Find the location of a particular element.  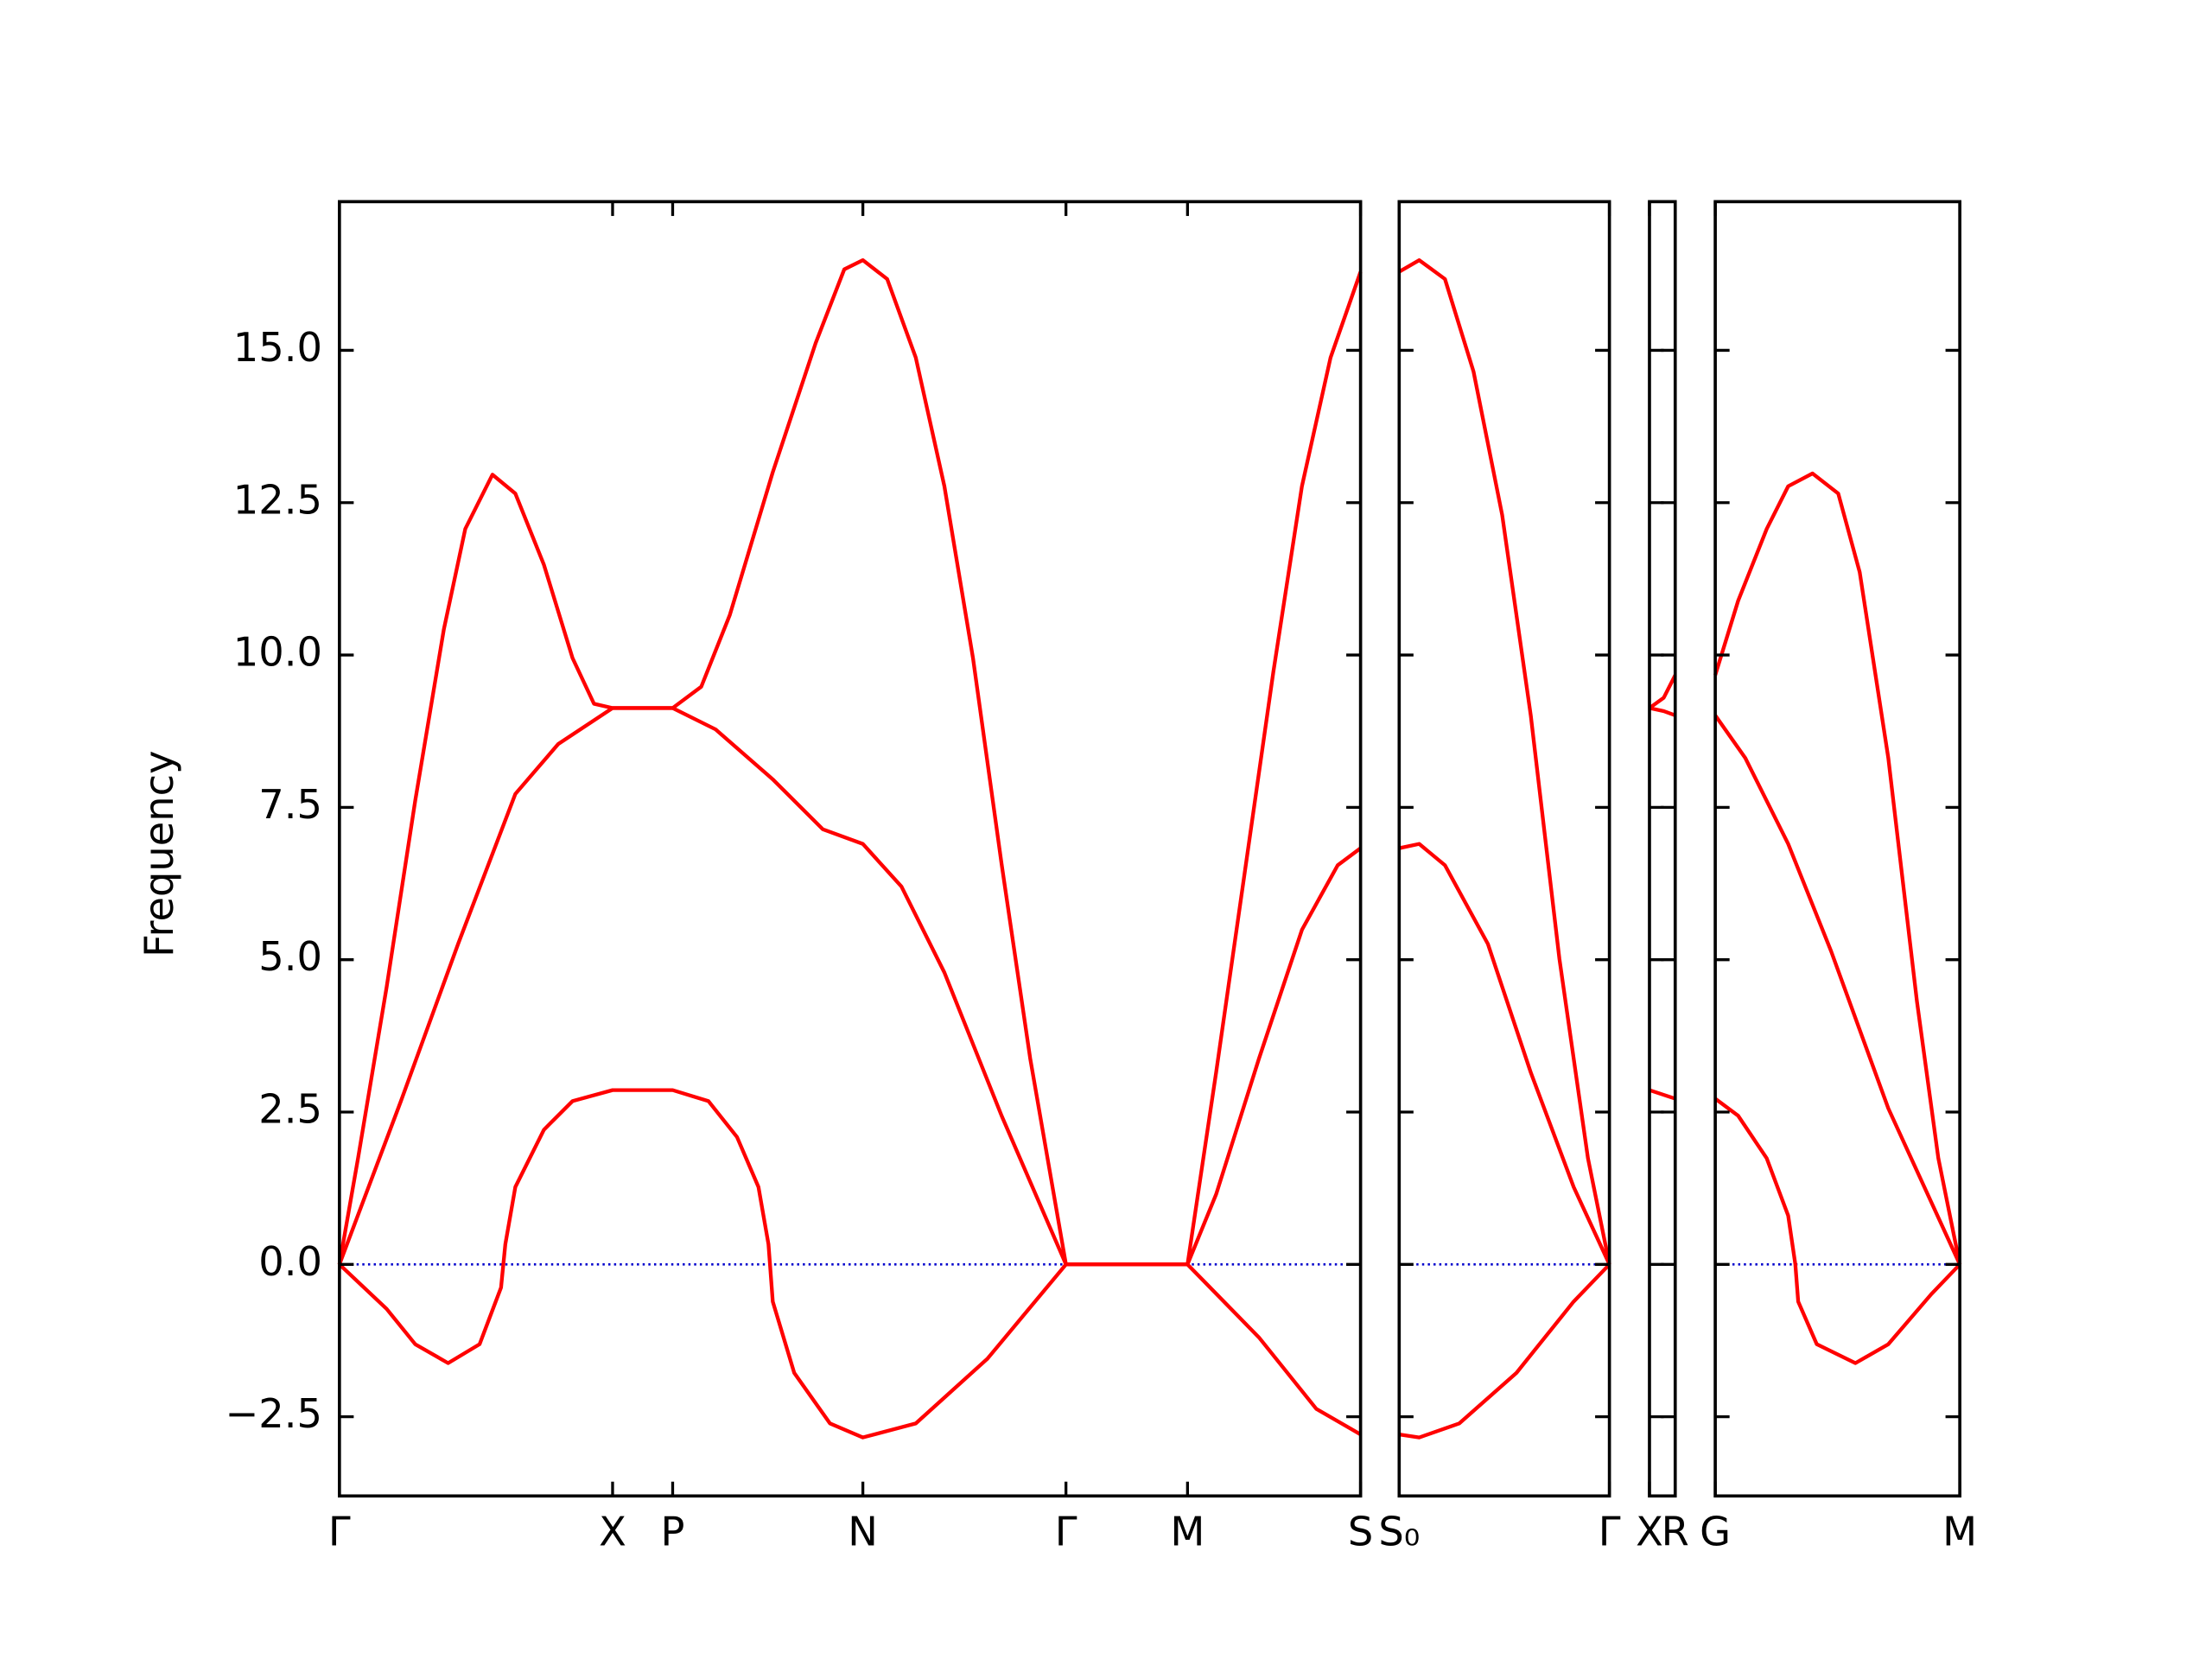

y-tick-label: 0.0 is located at coordinates (290, 1261).